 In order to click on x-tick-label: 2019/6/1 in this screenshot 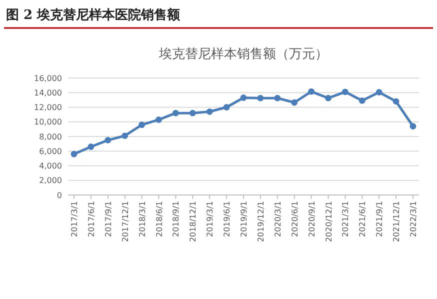, I will do `click(227, 219)`.